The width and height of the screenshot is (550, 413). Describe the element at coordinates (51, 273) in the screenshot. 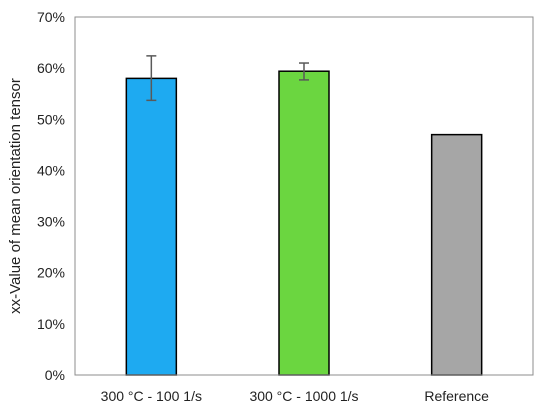

I see `y-tick-label: 20%` at that location.